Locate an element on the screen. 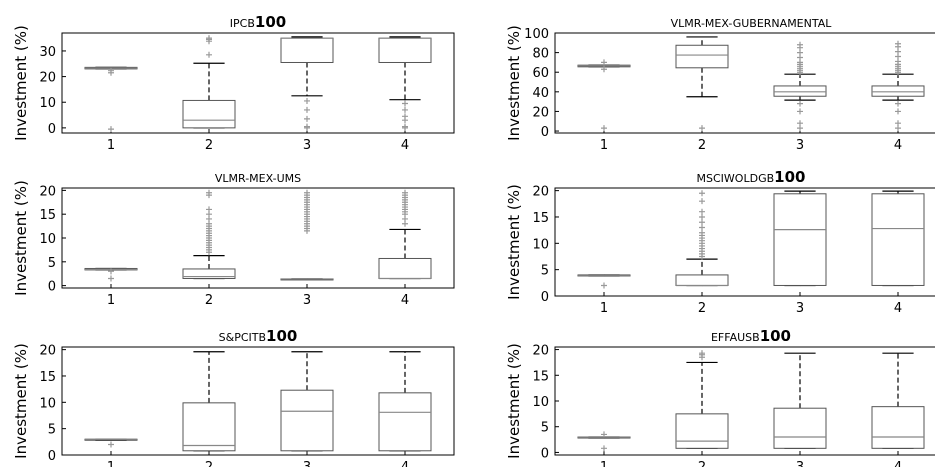  chart-title: VLMR-MEX-UMS is located at coordinates (258, 178).